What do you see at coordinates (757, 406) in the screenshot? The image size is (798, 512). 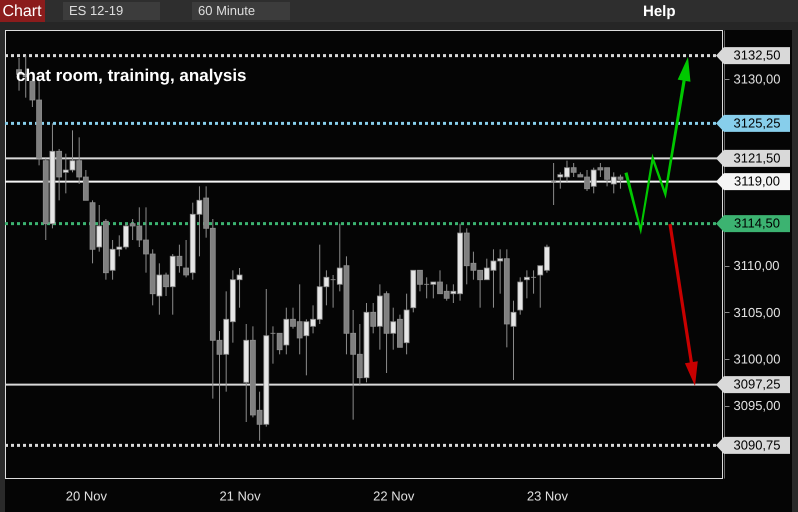 I see `y-tick-label: 3095,00` at bounding box center [757, 406].